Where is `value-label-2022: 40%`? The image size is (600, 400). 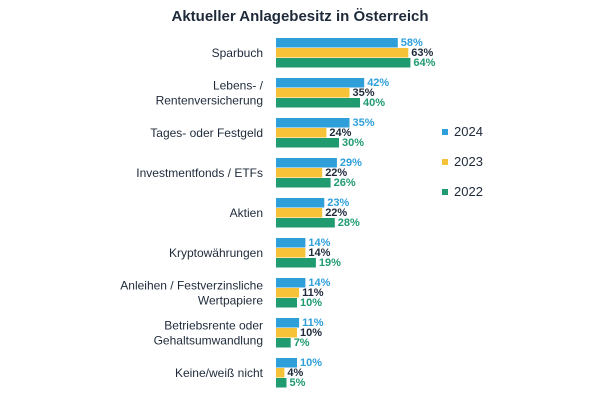
value-label-2022: 40% is located at coordinates (374, 103).